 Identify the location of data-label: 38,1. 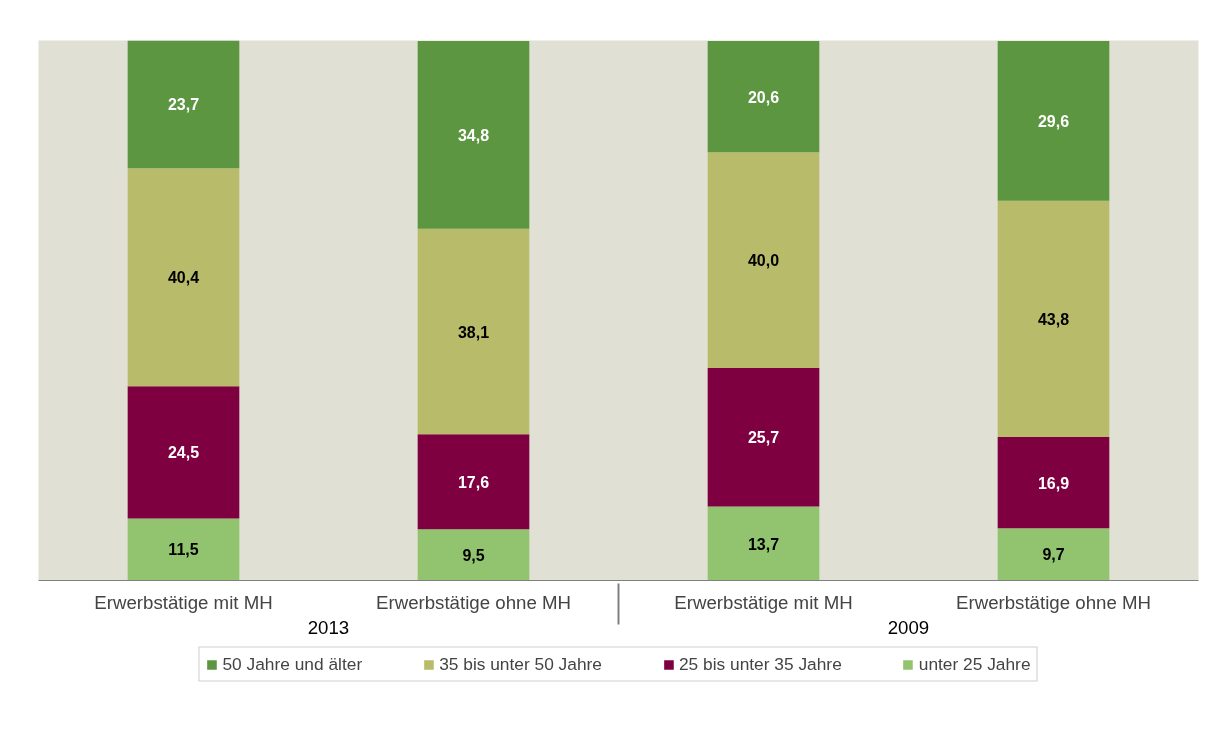
(473, 332).